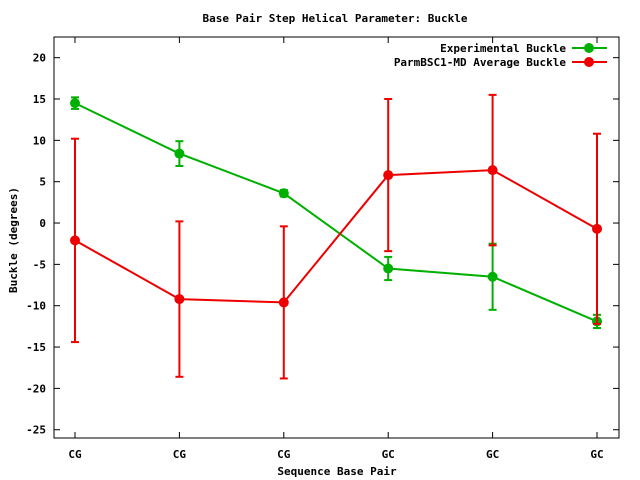 This screenshot has height=480, width=640. What do you see at coordinates (36, 388) in the screenshot?
I see `y-tick-label: -20` at bounding box center [36, 388].